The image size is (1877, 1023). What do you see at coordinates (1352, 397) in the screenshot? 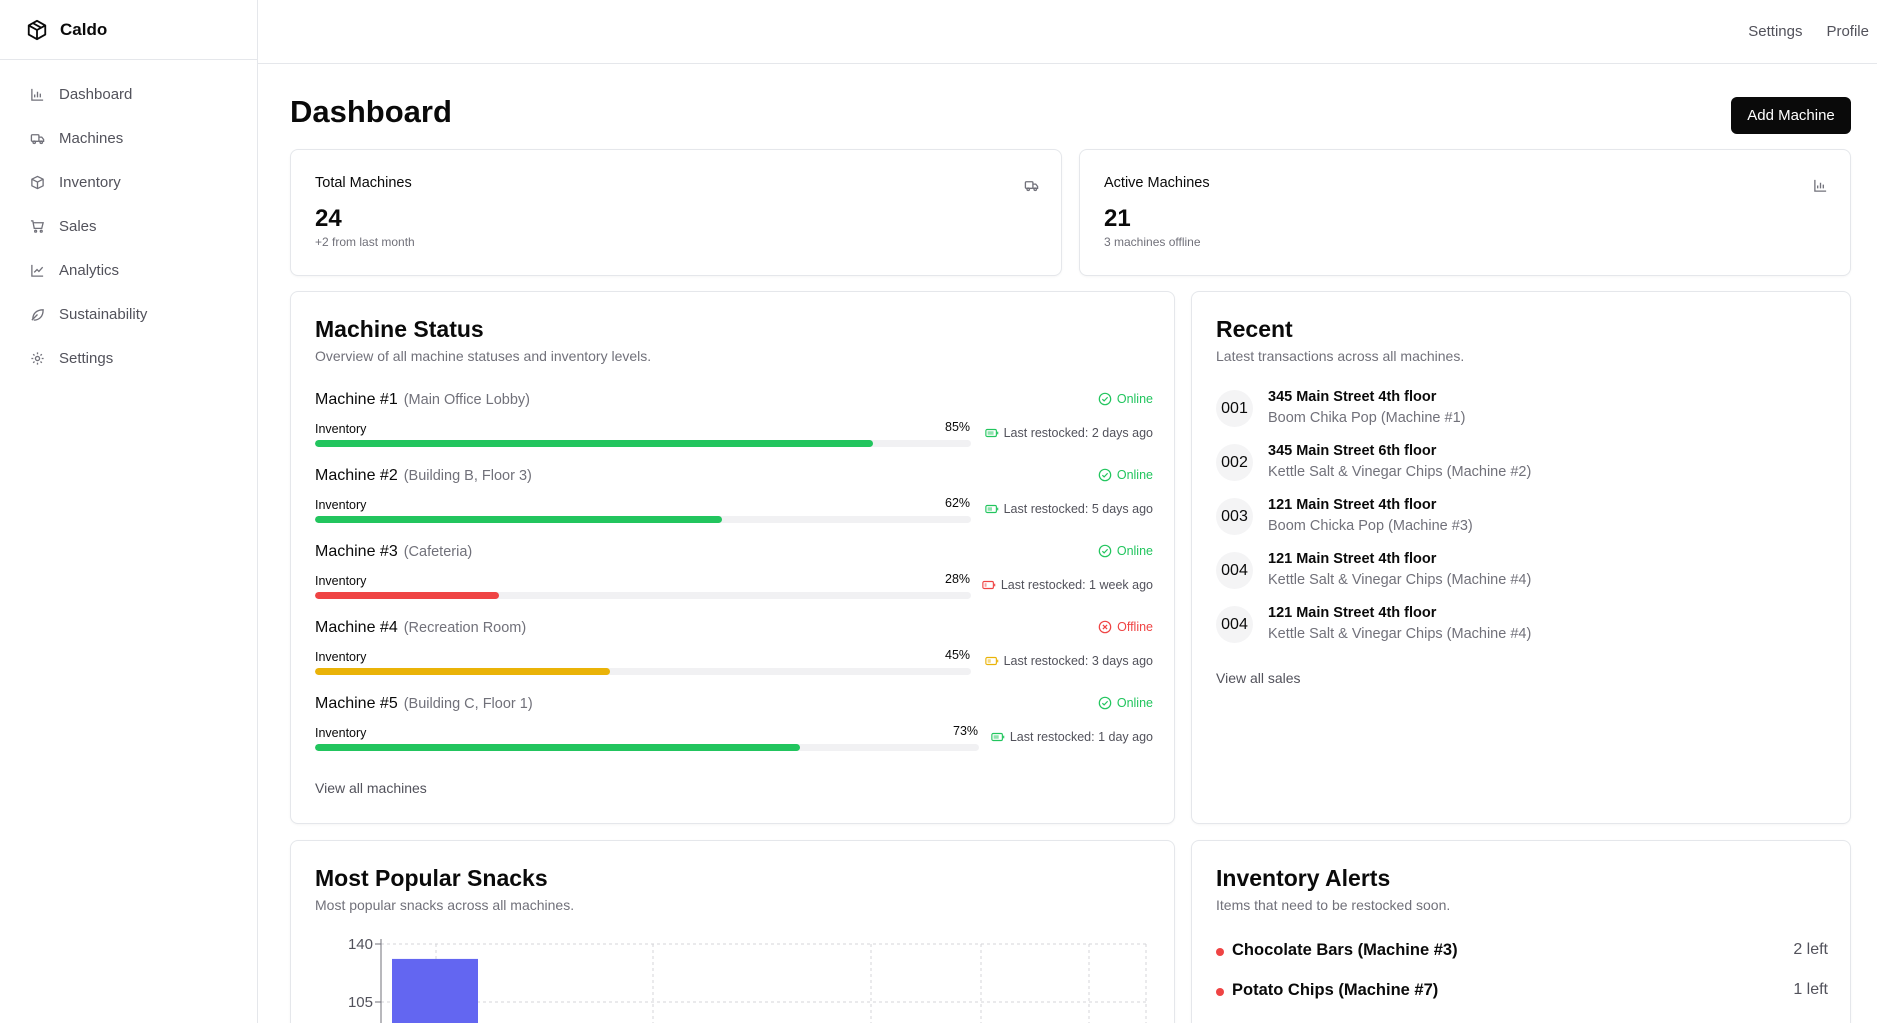
I see `transaction-address: 345 Main Street 4th floor` at bounding box center [1352, 397].